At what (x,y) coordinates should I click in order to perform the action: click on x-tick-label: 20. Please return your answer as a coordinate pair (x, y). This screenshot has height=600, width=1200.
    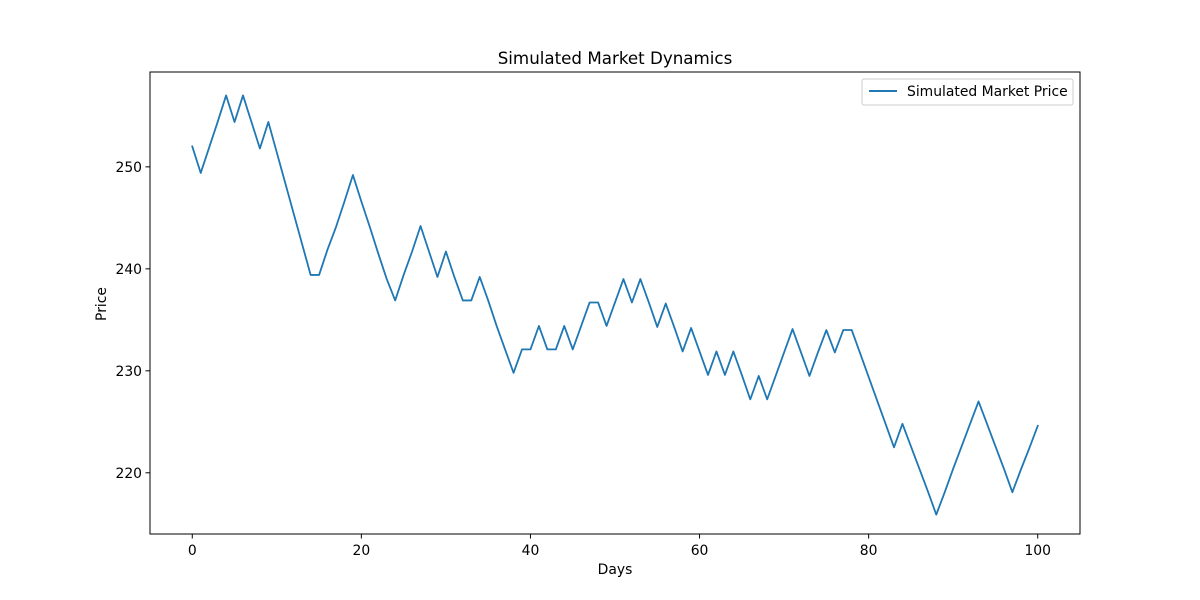
    Looking at the image, I should click on (362, 551).